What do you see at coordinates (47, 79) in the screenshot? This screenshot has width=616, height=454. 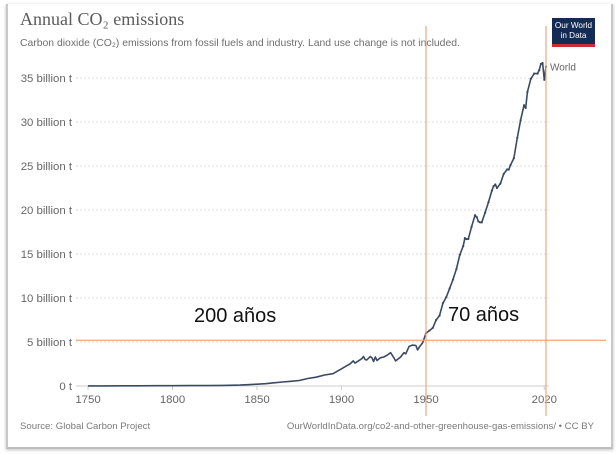 I see `y-tick-label: 35 billion t` at bounding box center [47, 79].